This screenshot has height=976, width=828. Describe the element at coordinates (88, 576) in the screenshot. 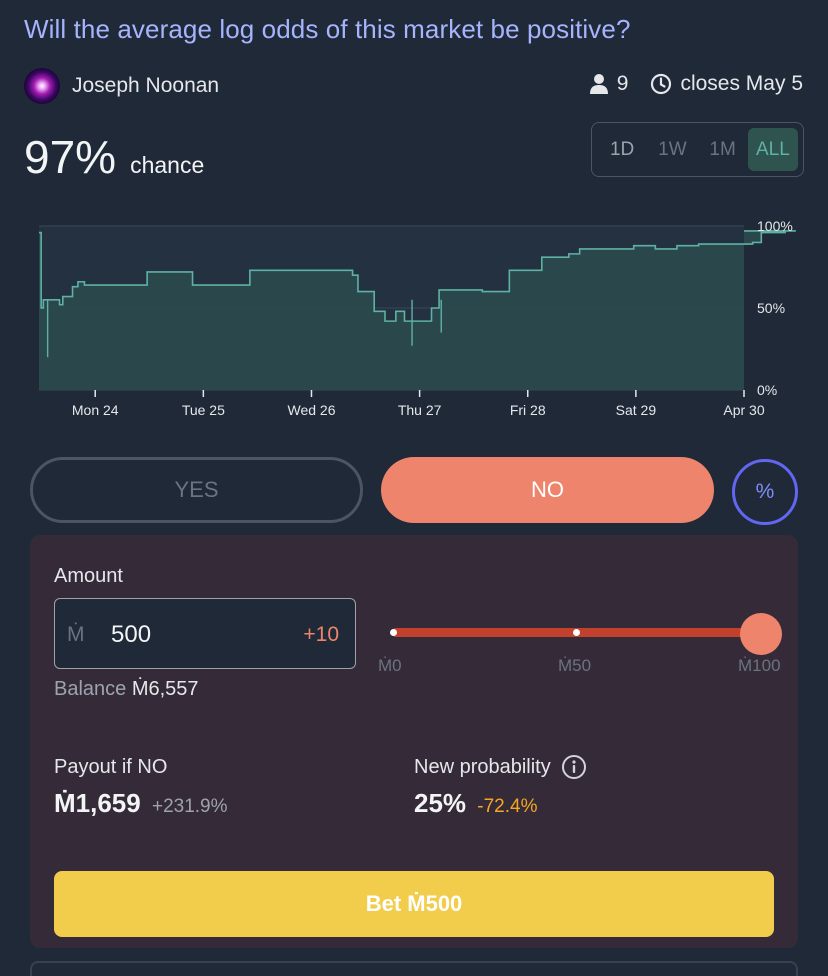

I see `amount-label: Amount` at that location.